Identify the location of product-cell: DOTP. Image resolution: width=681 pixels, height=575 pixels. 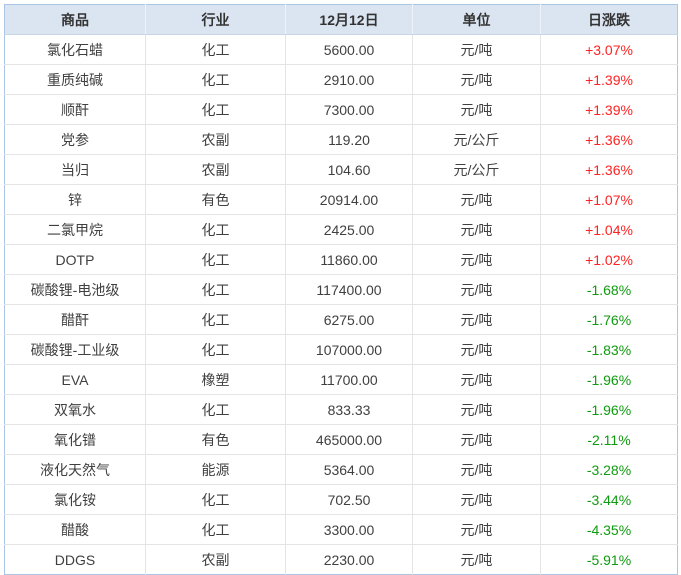
(75, 259).